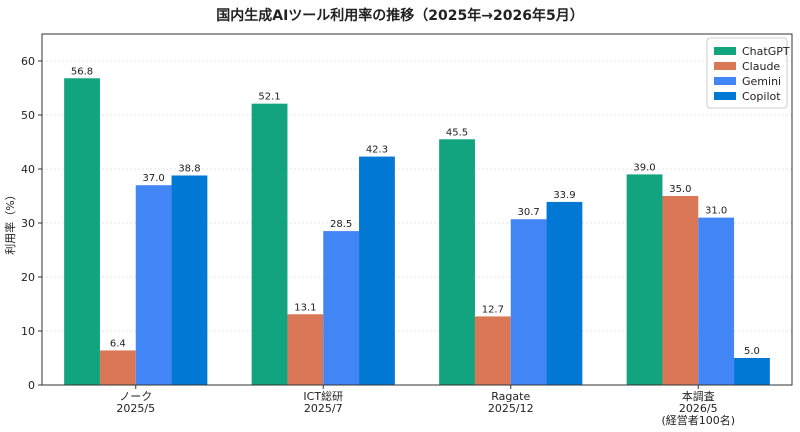 This screenshot has width=800, height=432. What do you see at coordinates (31, 385) in the screenshot?
I see `y-tick-label: 0` at bounding box center [31, 385].